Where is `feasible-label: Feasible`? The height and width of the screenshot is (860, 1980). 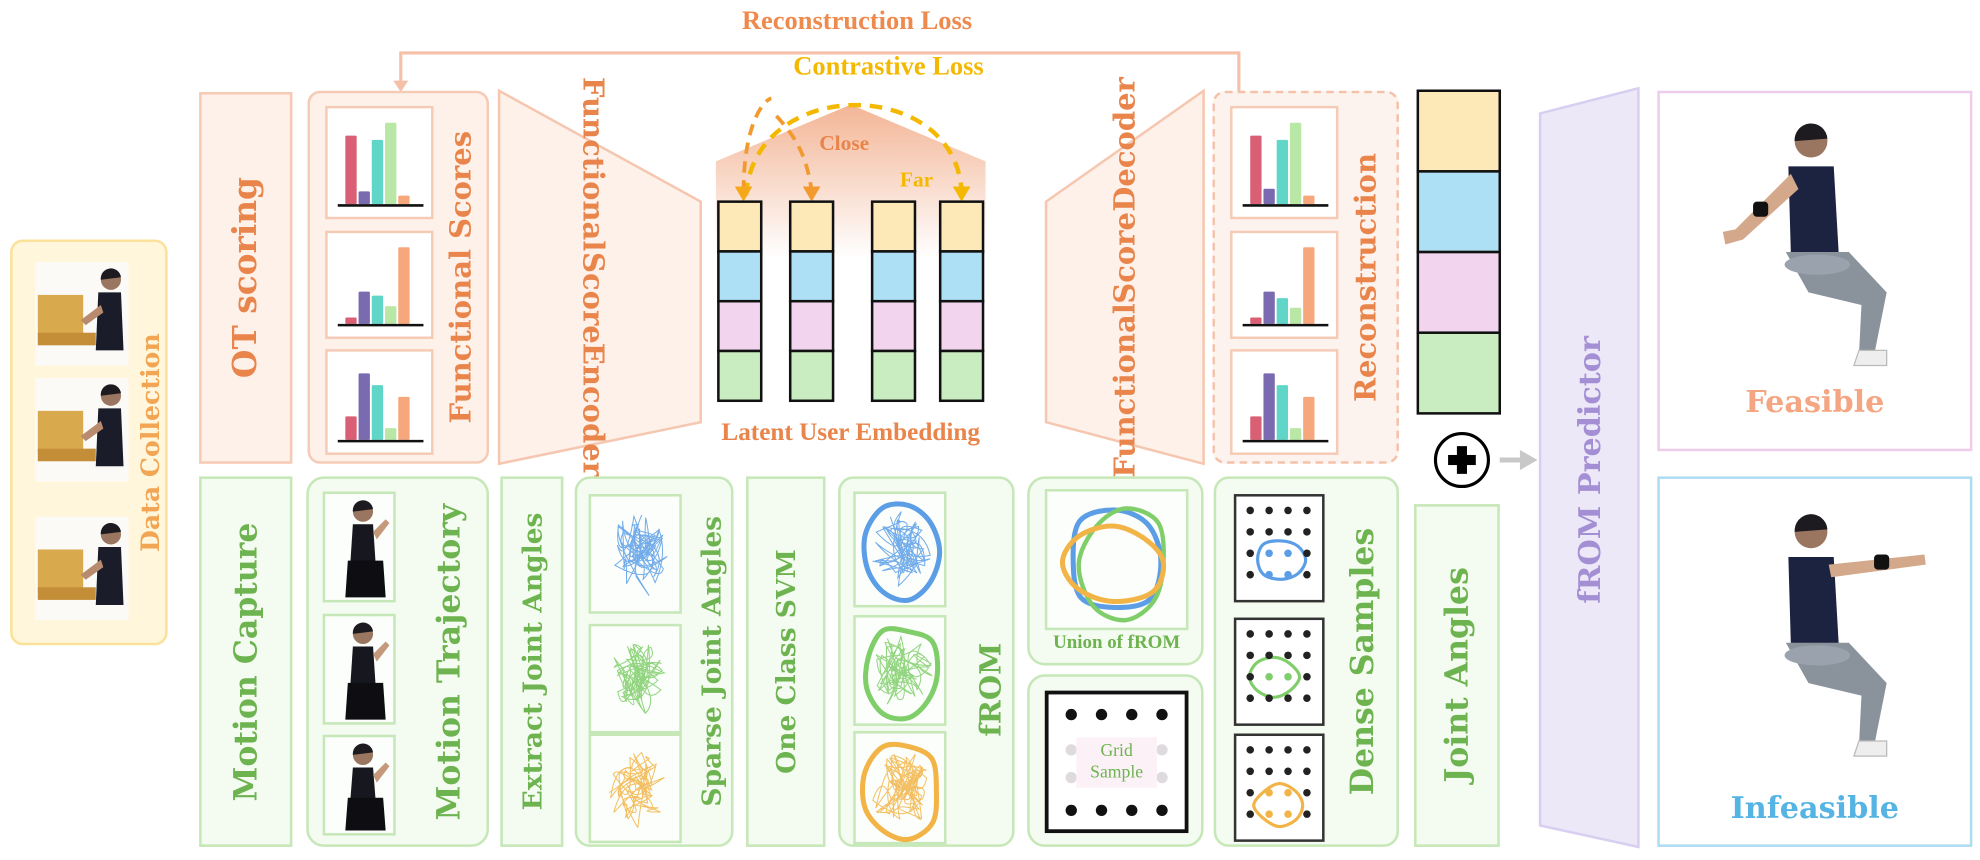 feasible-label: Feasible is located at coordinates (1815, 401).